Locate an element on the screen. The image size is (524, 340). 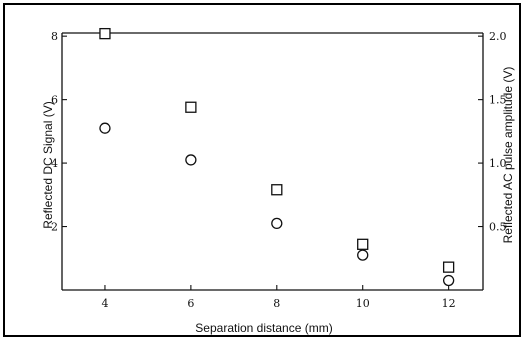
x-tick-label: 6 is located at coordinates (190, 303).